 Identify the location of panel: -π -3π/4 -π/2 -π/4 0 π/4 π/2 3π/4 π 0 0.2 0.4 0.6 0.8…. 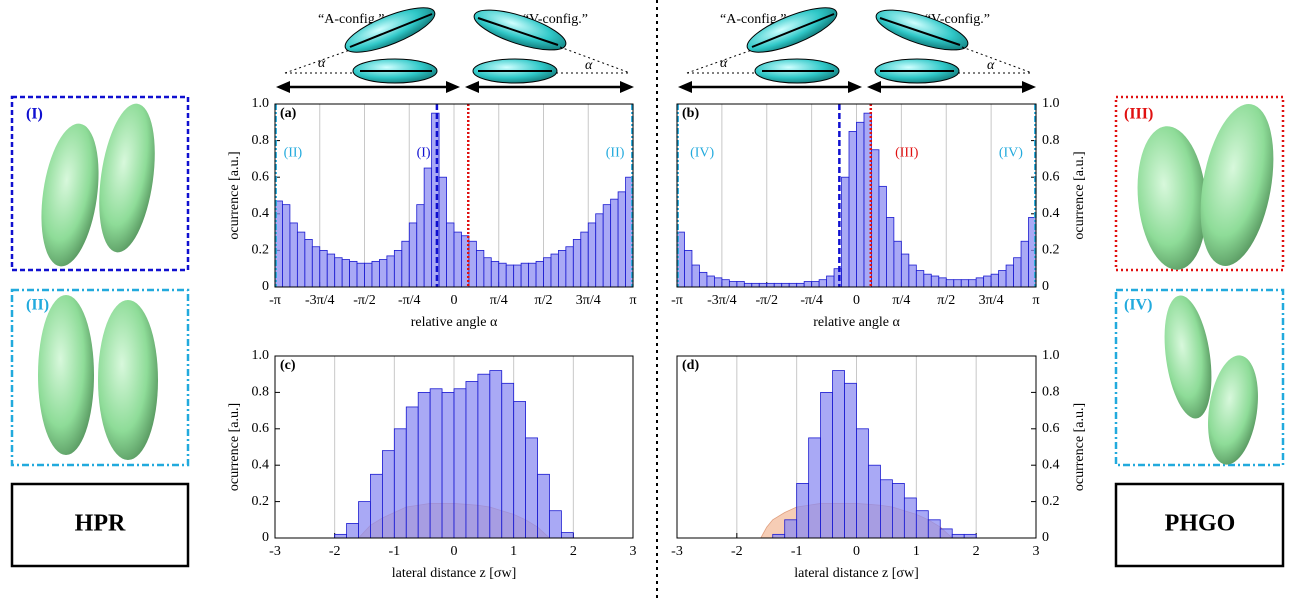
(431, 213).